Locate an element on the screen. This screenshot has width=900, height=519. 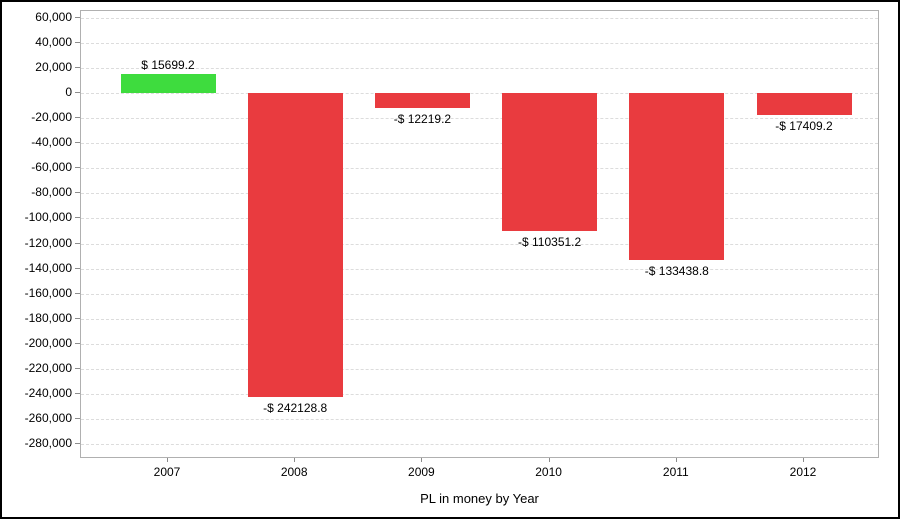
bar-2010 is located at coordinates (550, 162).